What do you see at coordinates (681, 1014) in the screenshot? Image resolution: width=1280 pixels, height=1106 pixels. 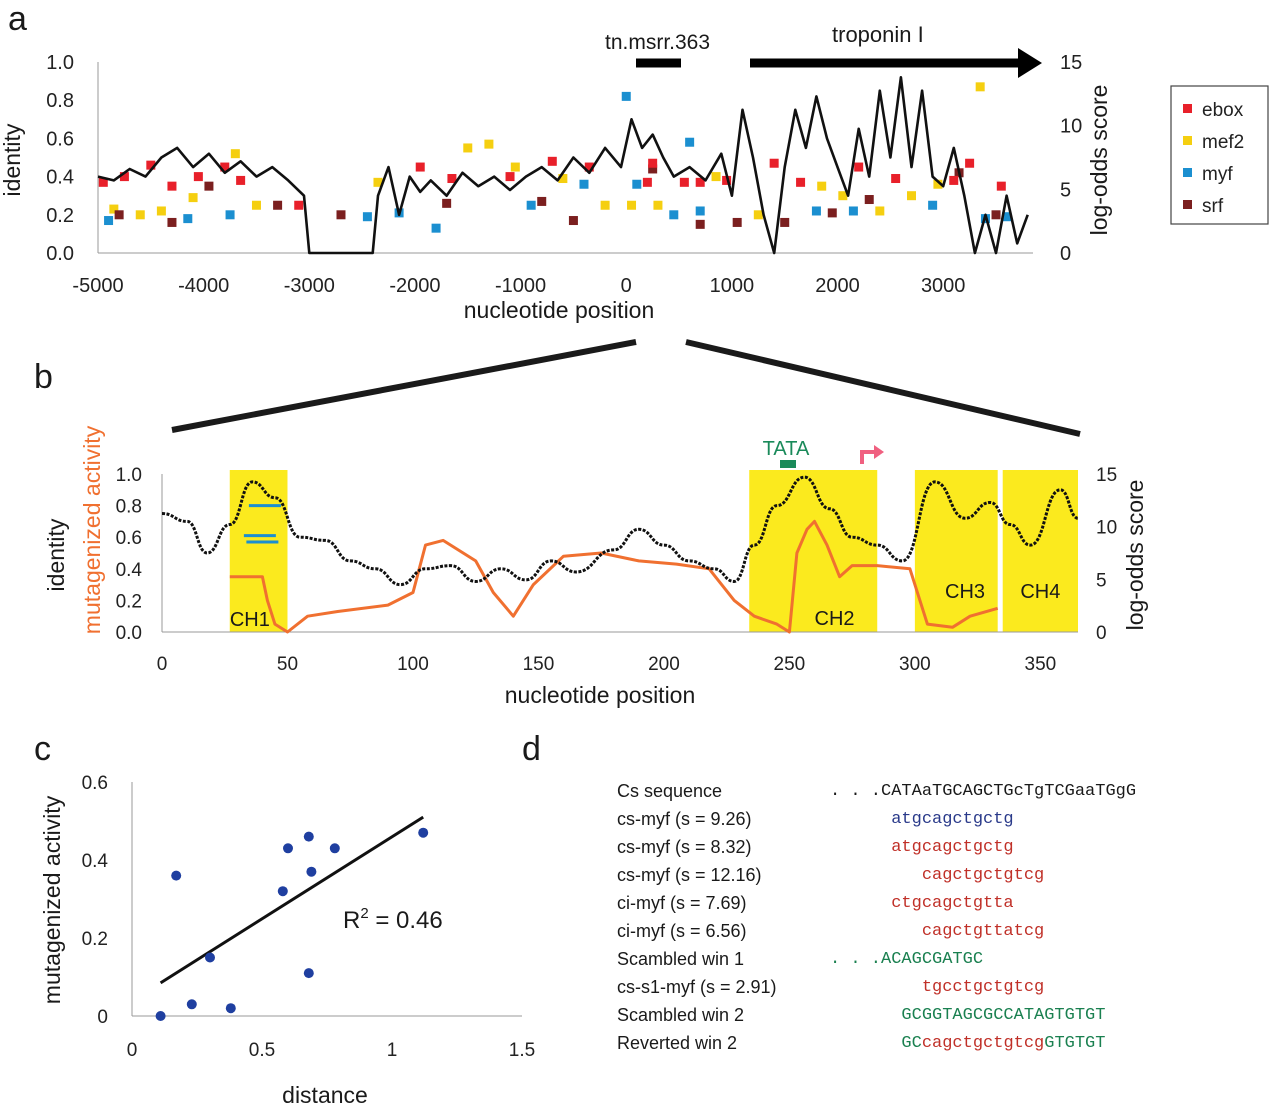 I see `sequence-row-label: Scambled win 2` at bounding box center [681, 1014].